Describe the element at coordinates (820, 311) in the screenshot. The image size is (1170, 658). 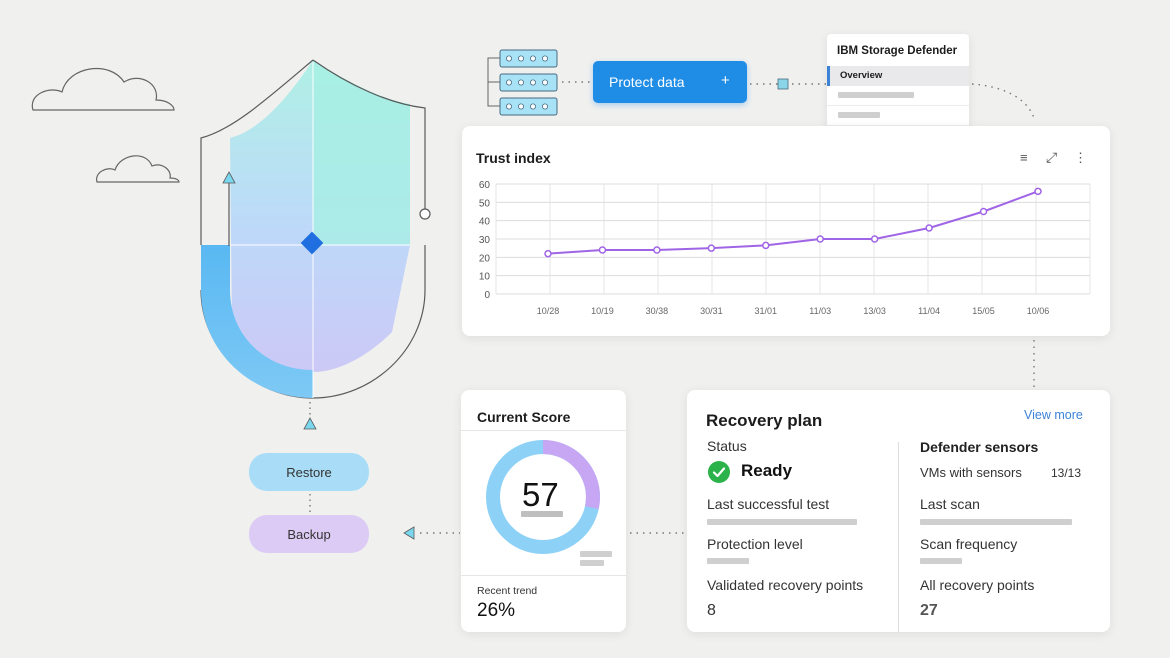
I see `x-tick-label: 11/03` at that location.